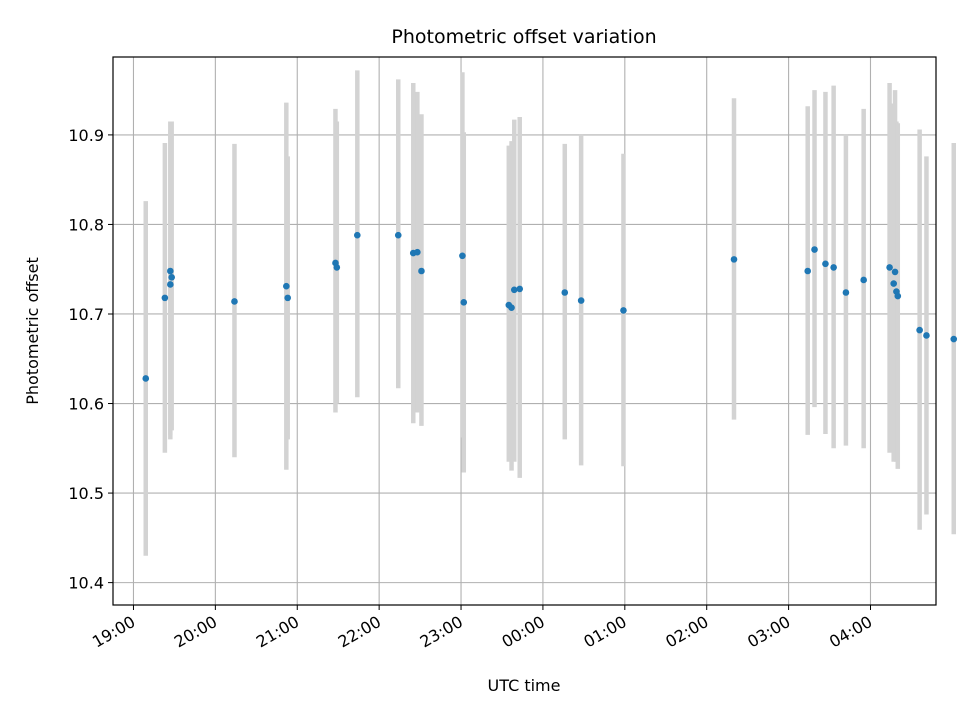 The width and height of the screenshot is (960, 720). What do you see at coordinates (86, 314) in the screenshot?
I see `y-tick-label: 10.7` at bounding box center [86, 314].